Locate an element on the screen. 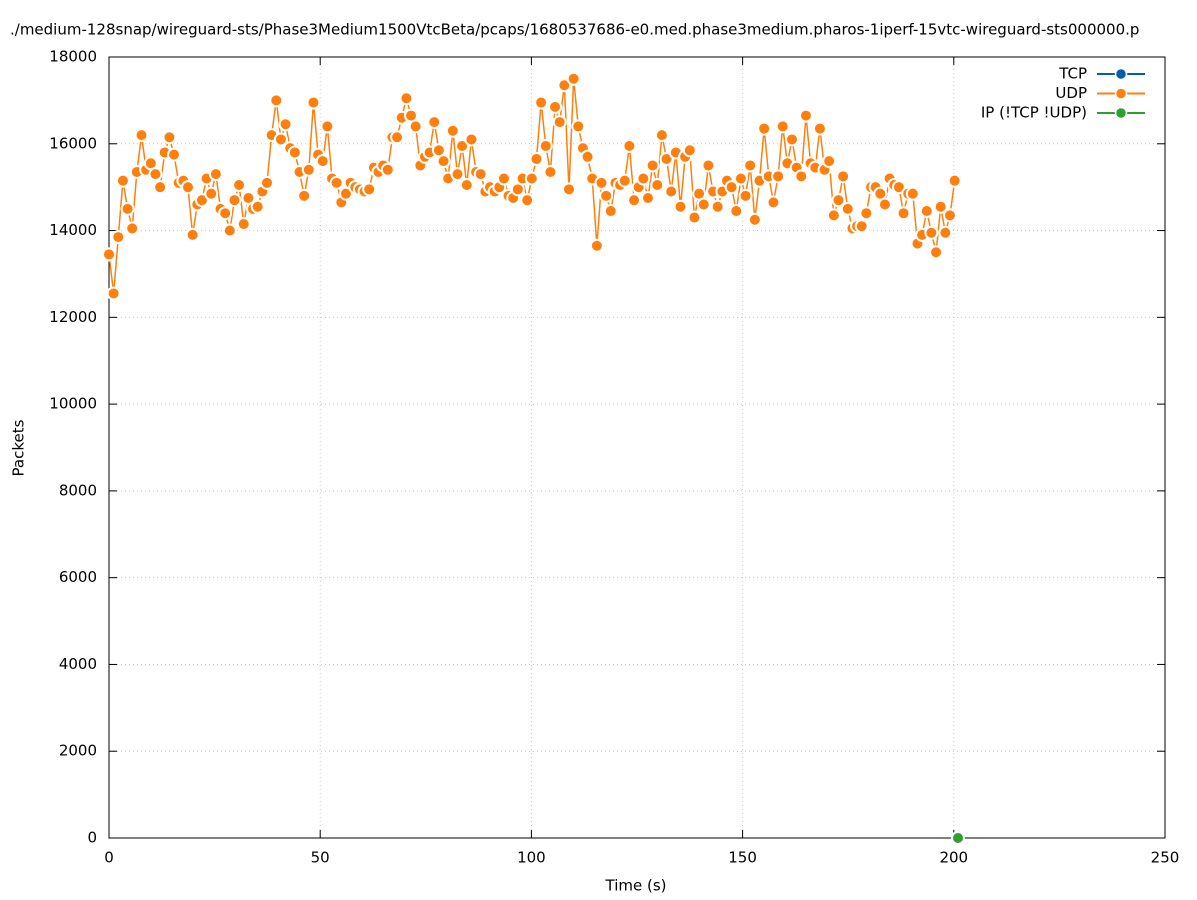 The width and height of the screenshot is (1197, 900). y-tick-label: 0 is located at coordinates (92, 838).